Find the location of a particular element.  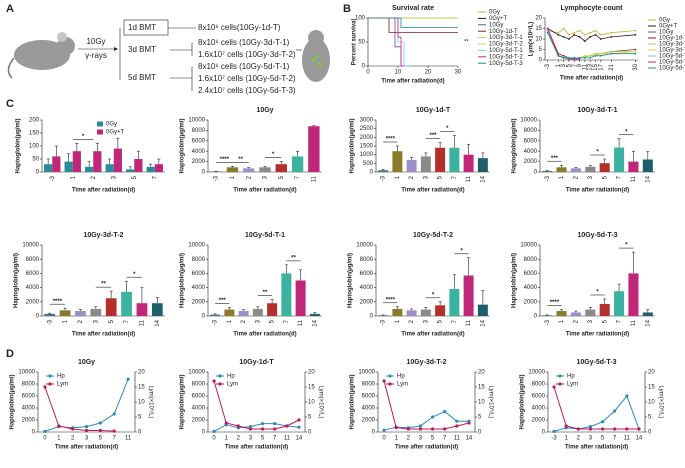

x-tick-label: 2 is located at coordinates (249, 177).